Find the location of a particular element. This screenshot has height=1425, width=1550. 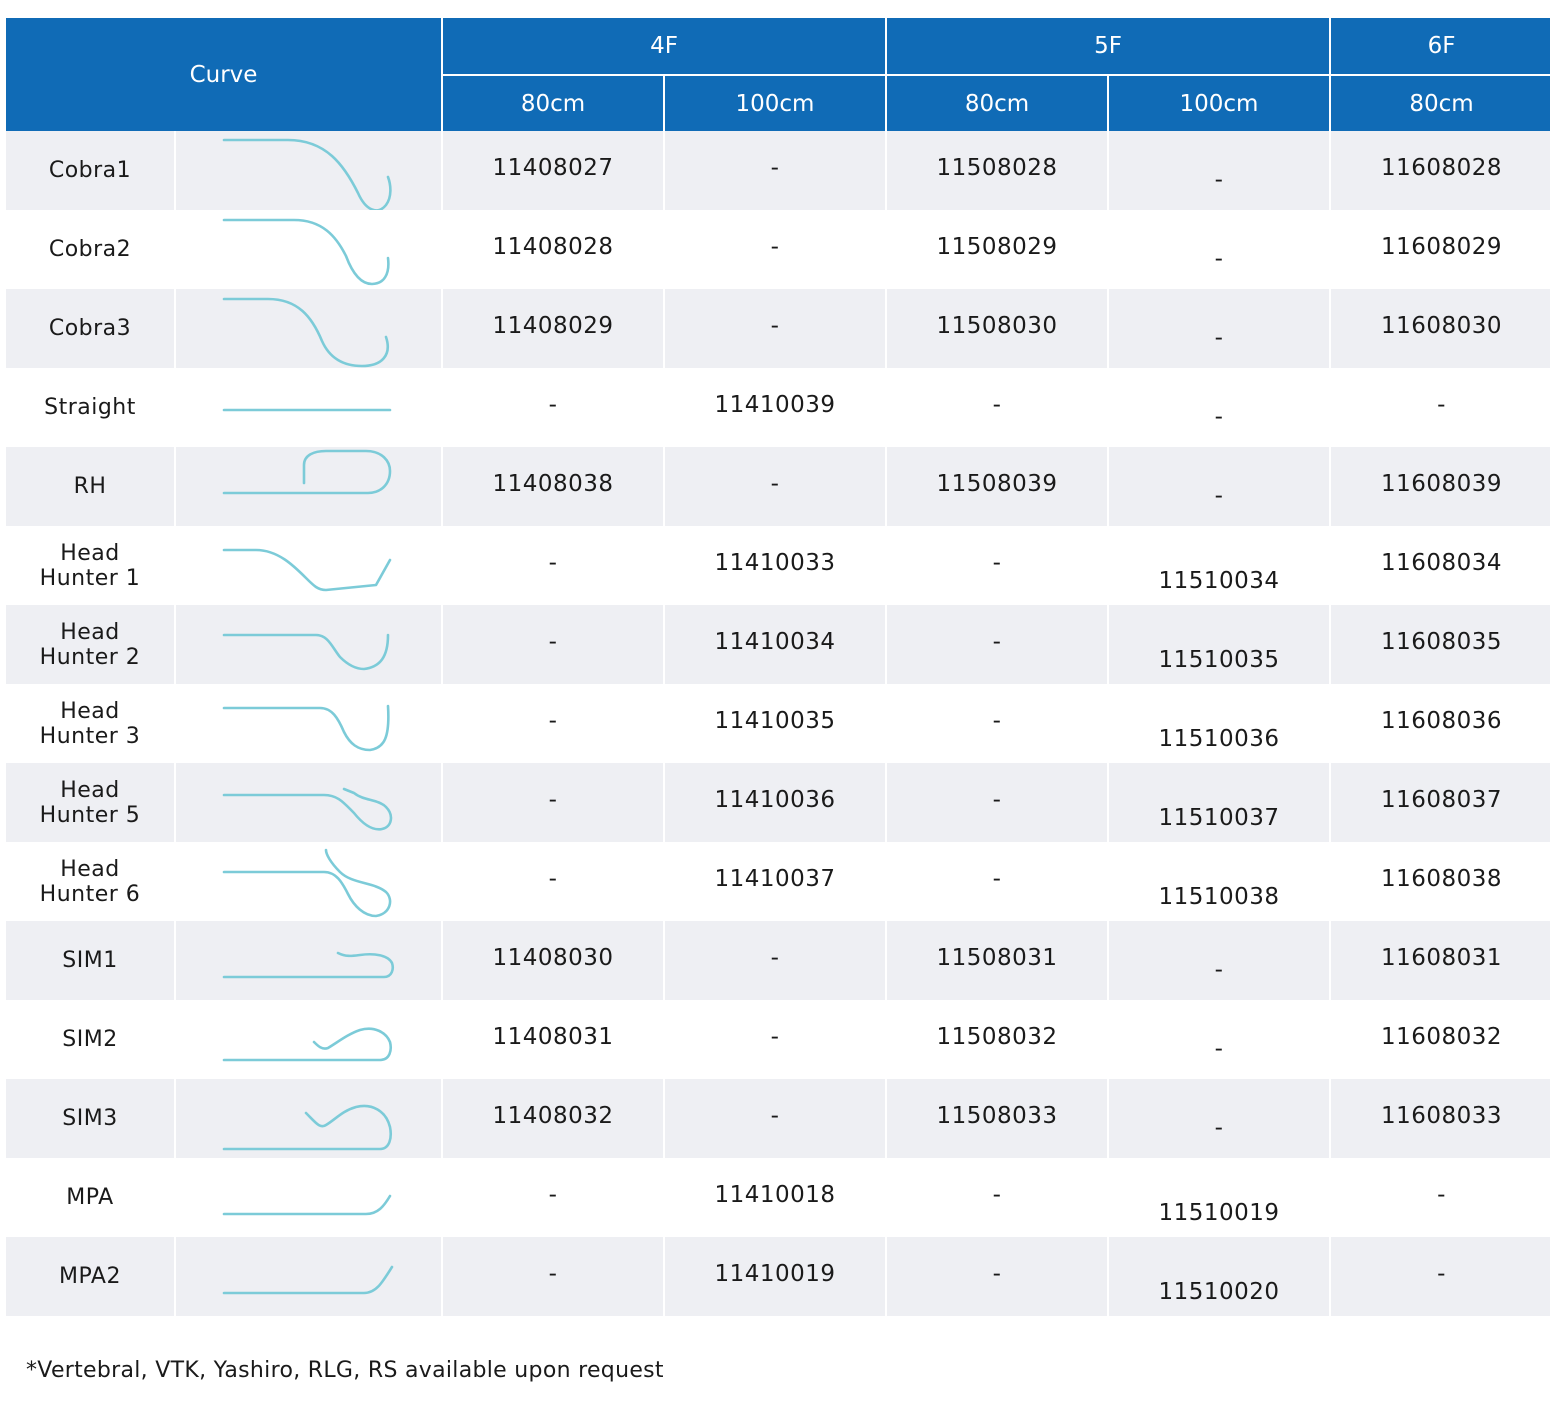

part-number-6f-80cm: 11608039 is located at coordinates (1440, 486).